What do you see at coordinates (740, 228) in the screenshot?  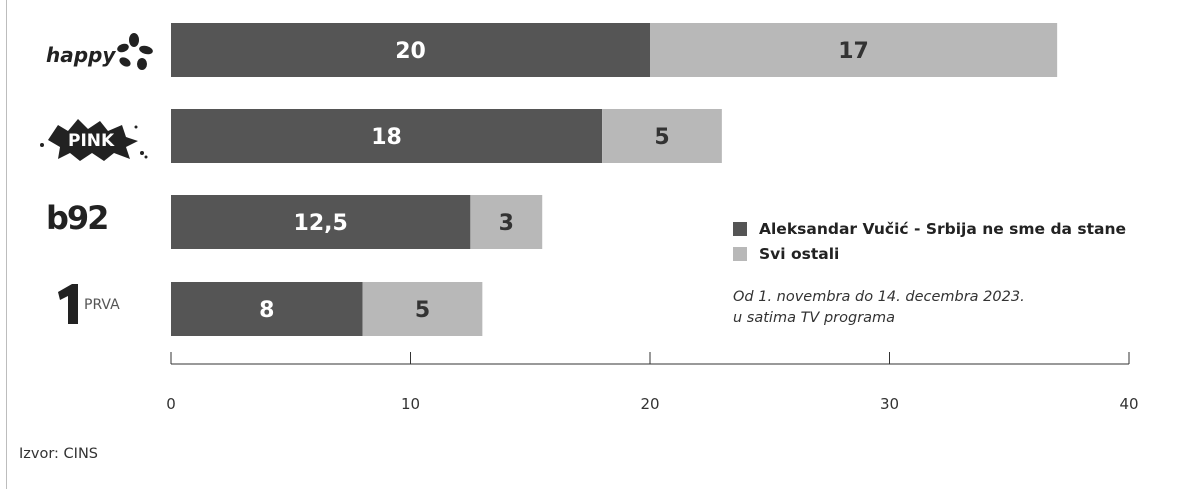 I see `legend-swatch-primary` at bounding box center [740, 228].